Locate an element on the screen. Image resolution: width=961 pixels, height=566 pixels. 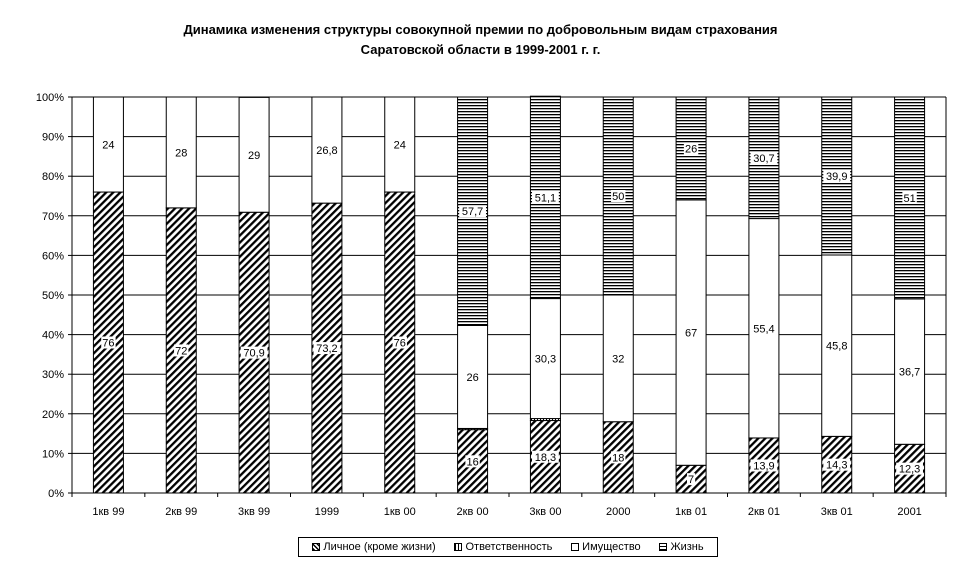
data-label: 13,9 is located at coordinates (763, 466).